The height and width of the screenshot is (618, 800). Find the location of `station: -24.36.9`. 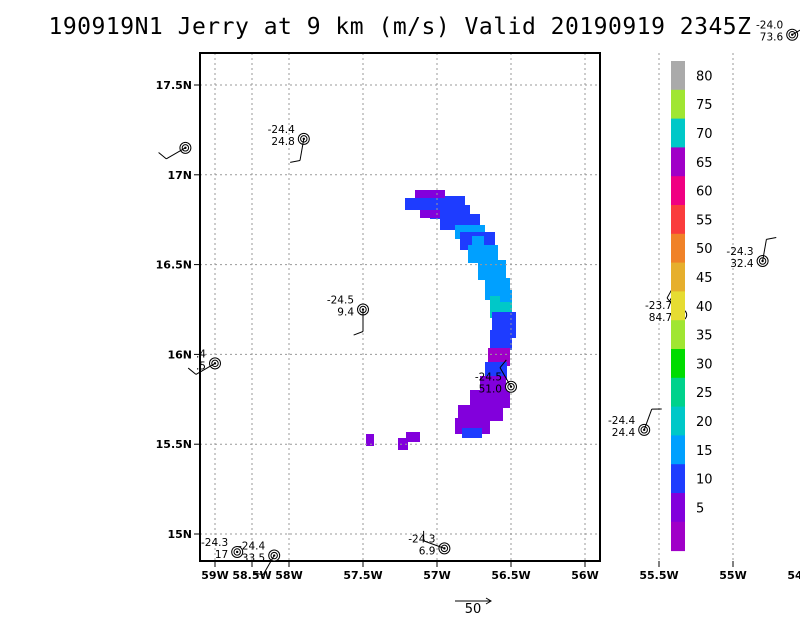

station: -24.36.9 is located at coordinates (429, 543).